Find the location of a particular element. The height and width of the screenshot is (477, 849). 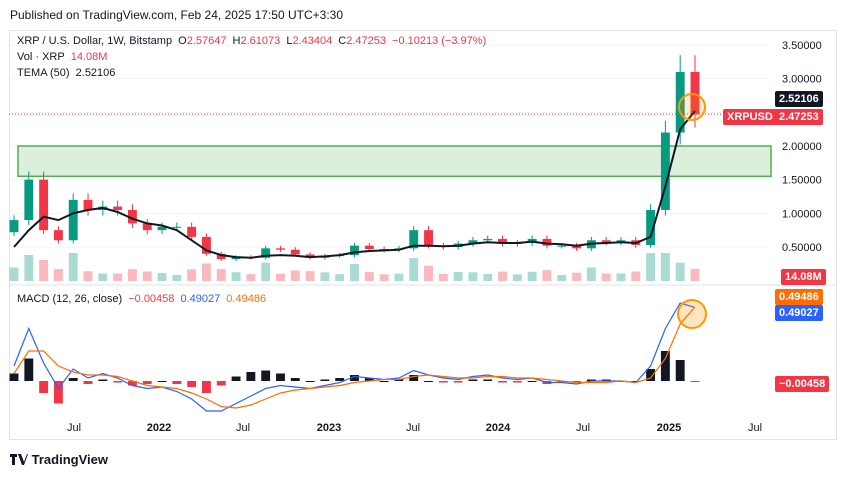

macd-signal-value: 0.49486 is located at coordinates (246, 299).